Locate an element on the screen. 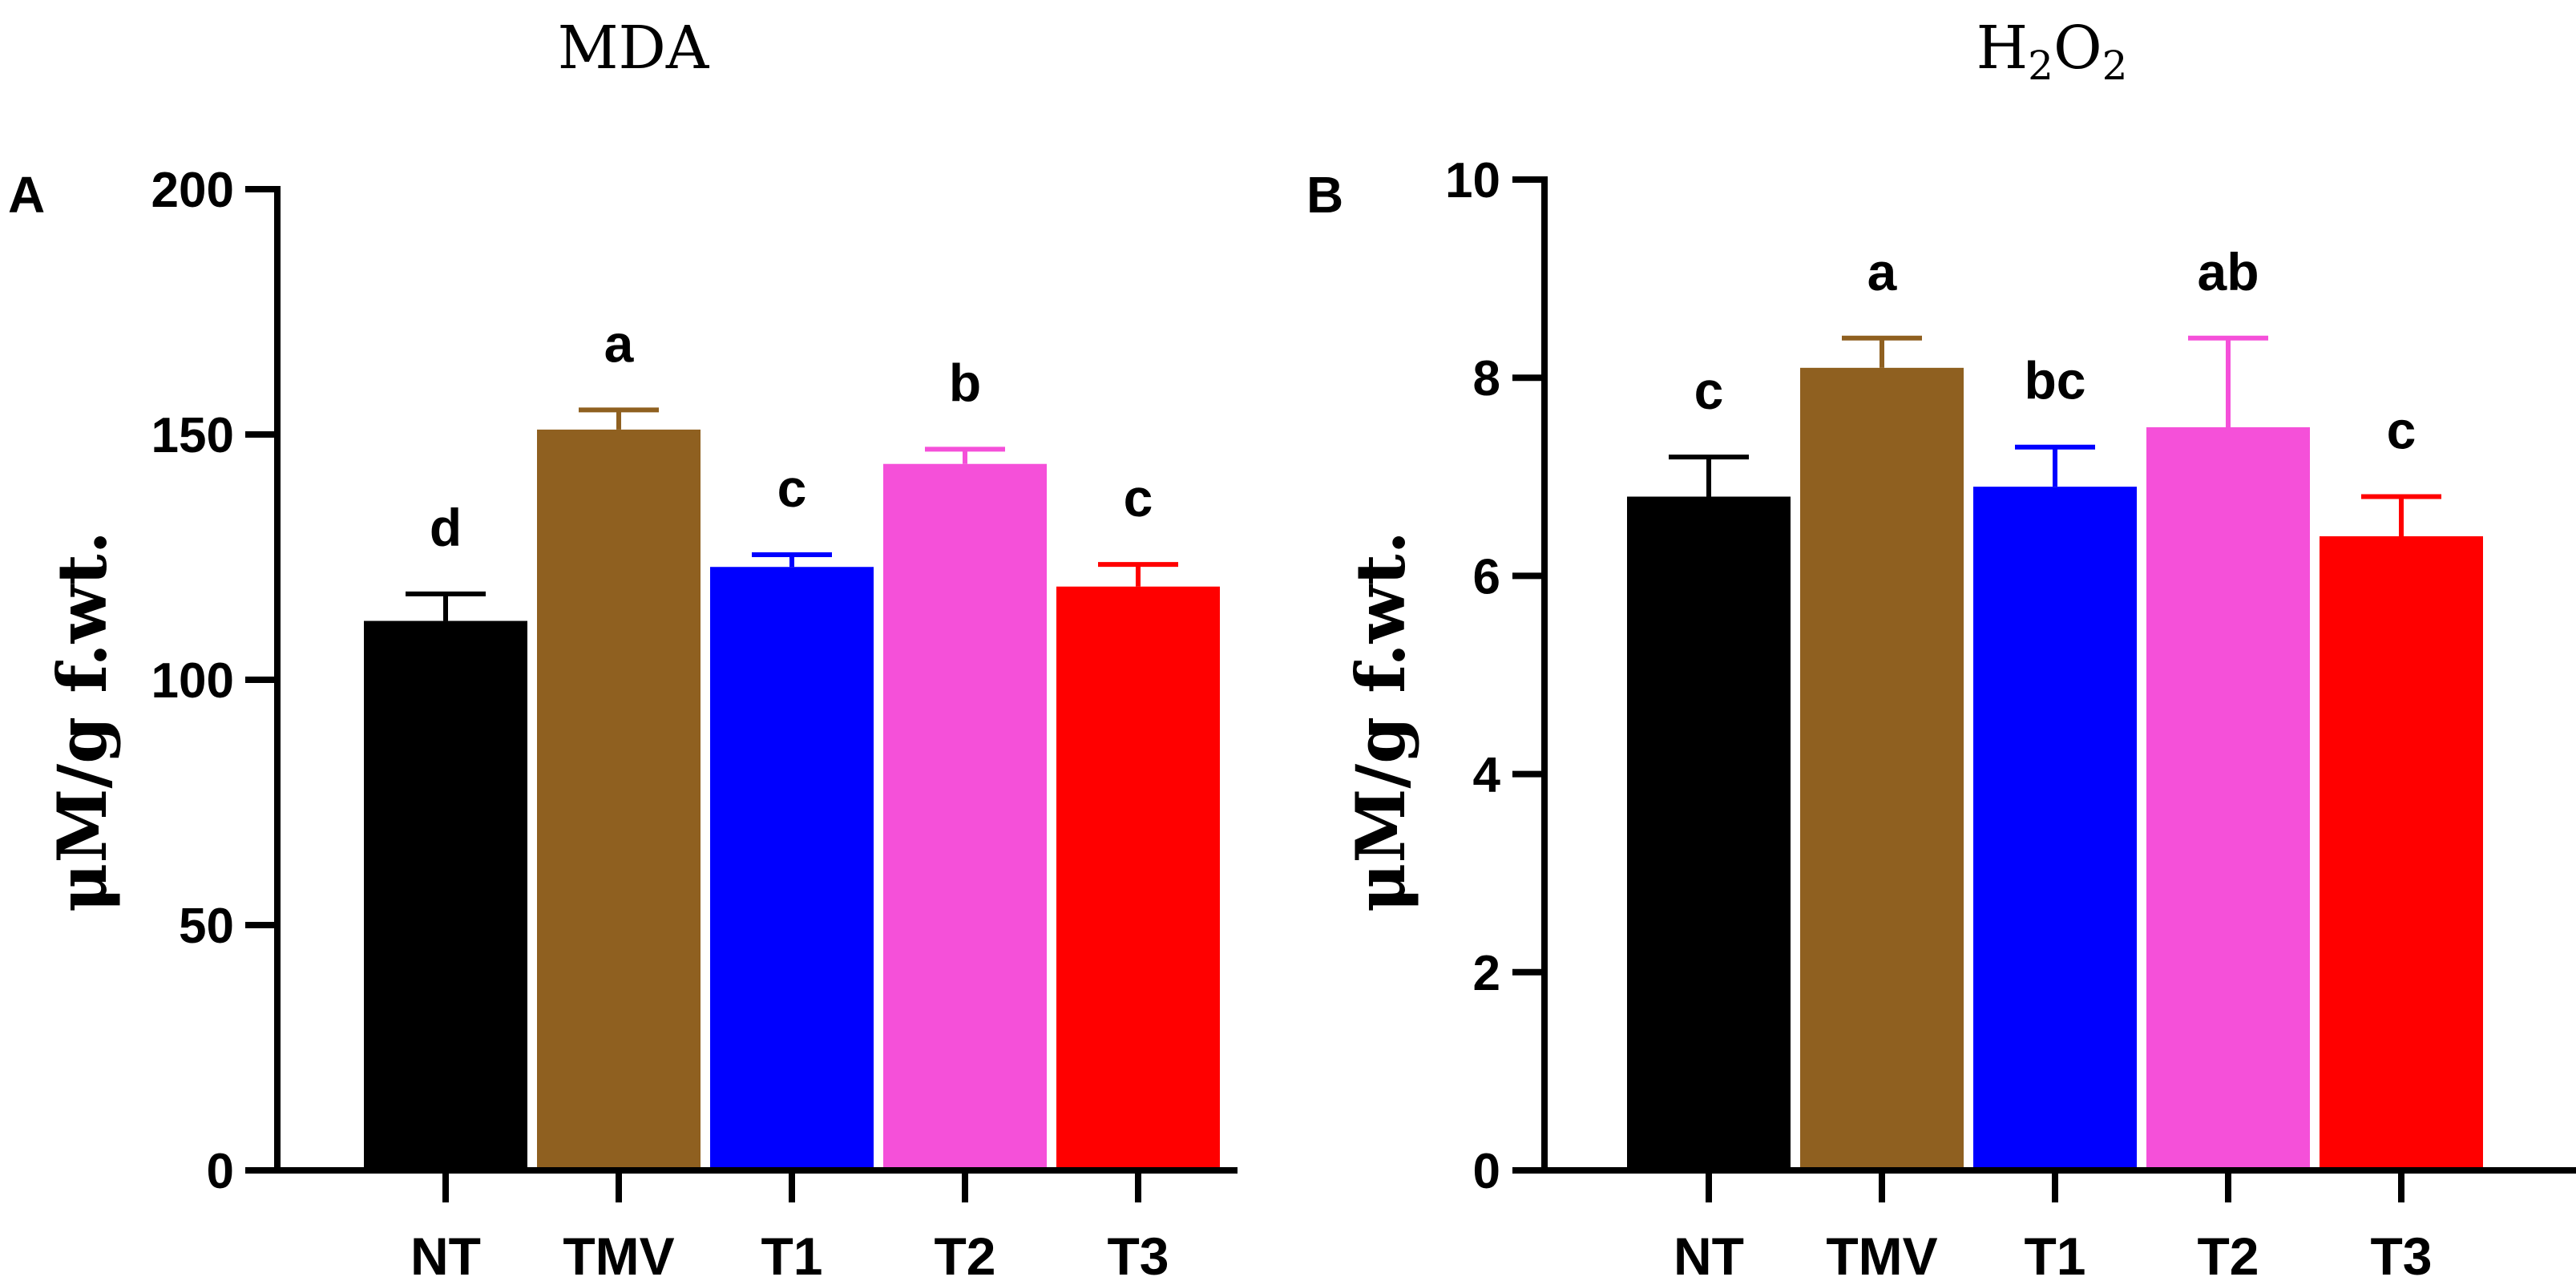 The image size is (2576, 1285). significance-label-nt: d is located at coordinates (446, 527).